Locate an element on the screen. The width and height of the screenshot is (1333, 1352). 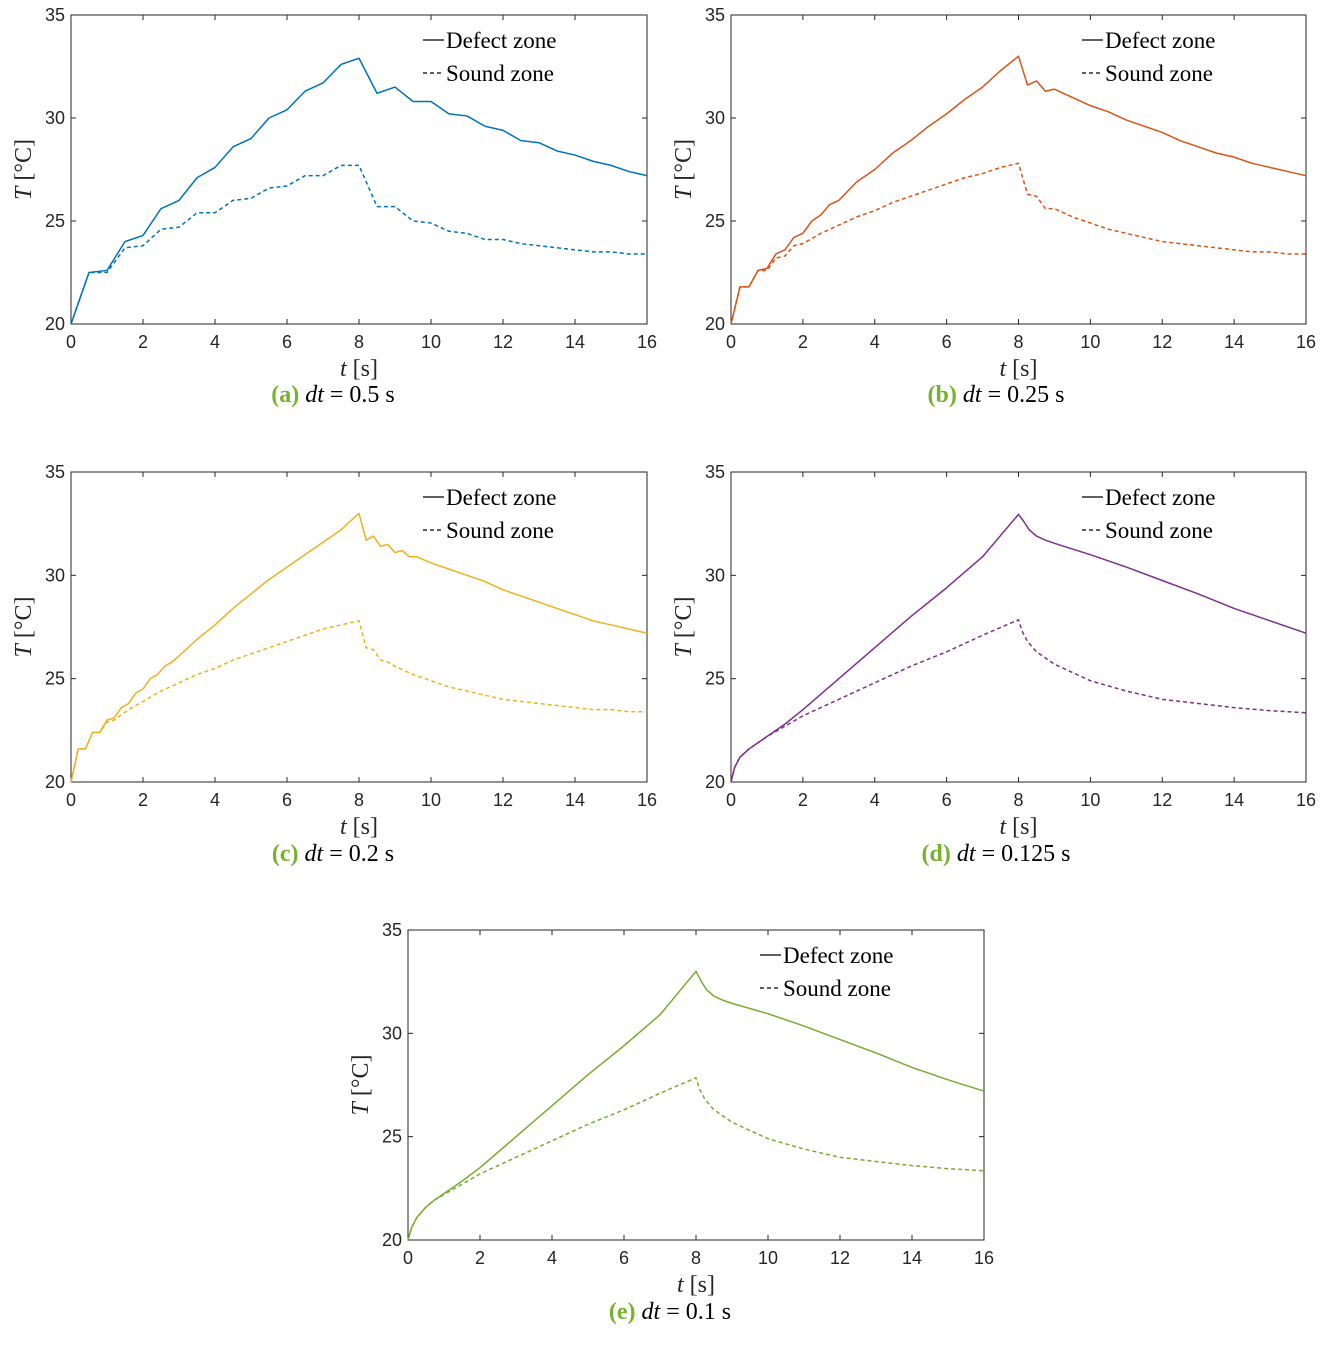
caption-label: (c) is located at coordinates (285, 854).